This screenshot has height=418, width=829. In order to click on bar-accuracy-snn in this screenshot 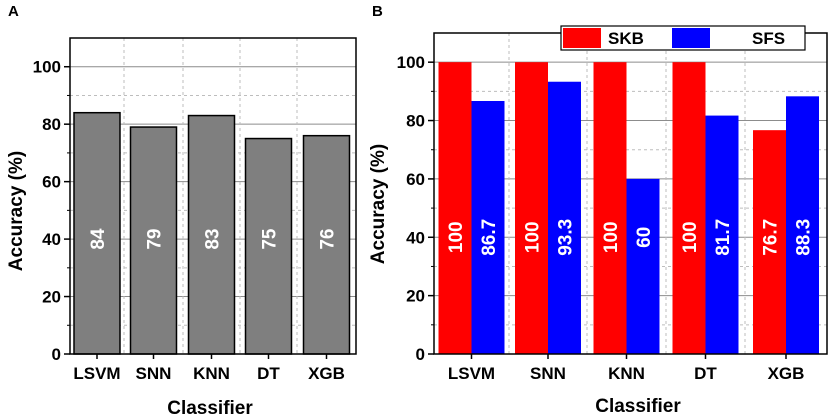, I will do `click(153, 240)`.